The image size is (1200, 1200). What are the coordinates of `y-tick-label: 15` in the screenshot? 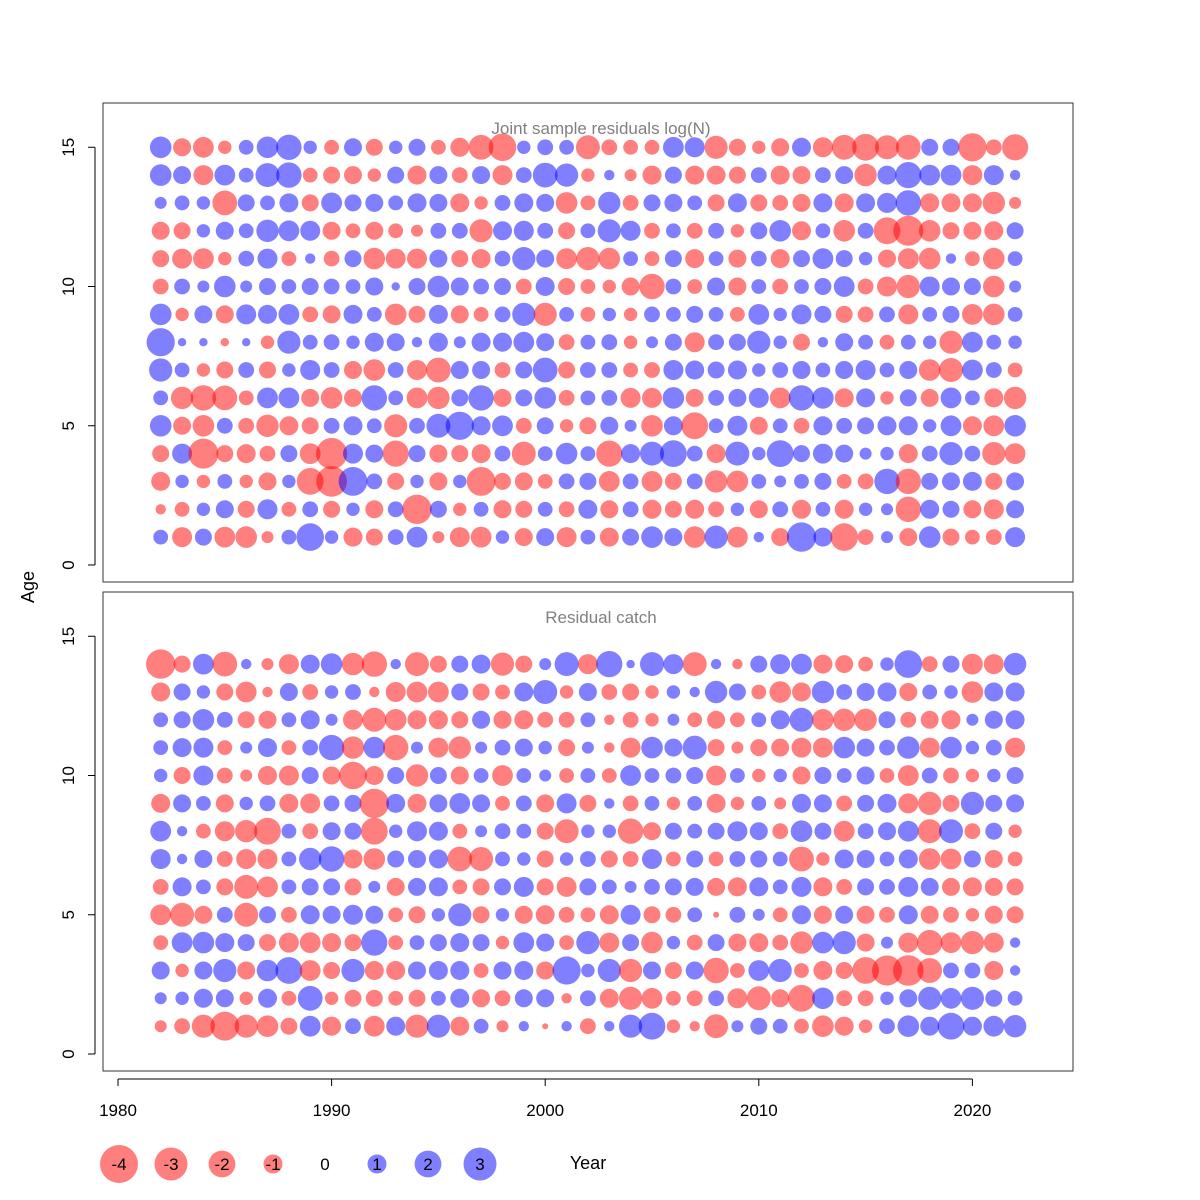 It's located at (68, 636).